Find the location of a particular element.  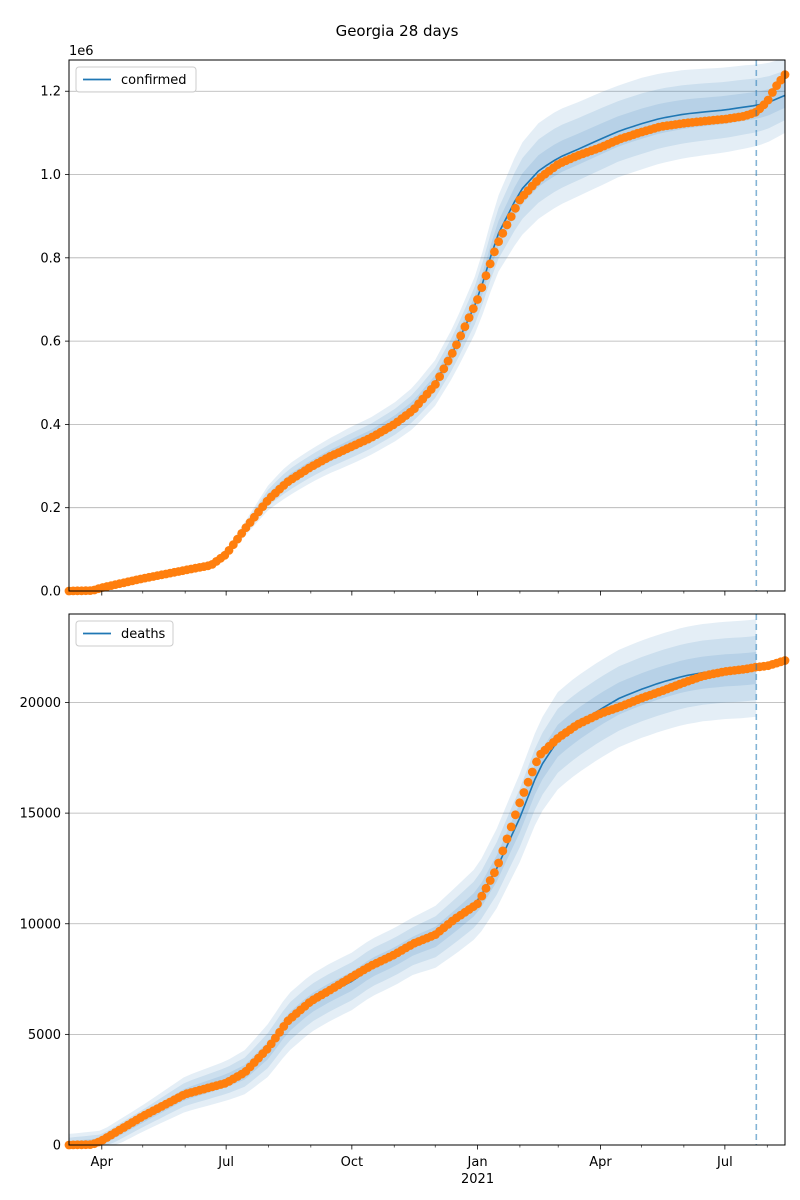

x-tick-label: Oct is located at coordinates (352, 1162).